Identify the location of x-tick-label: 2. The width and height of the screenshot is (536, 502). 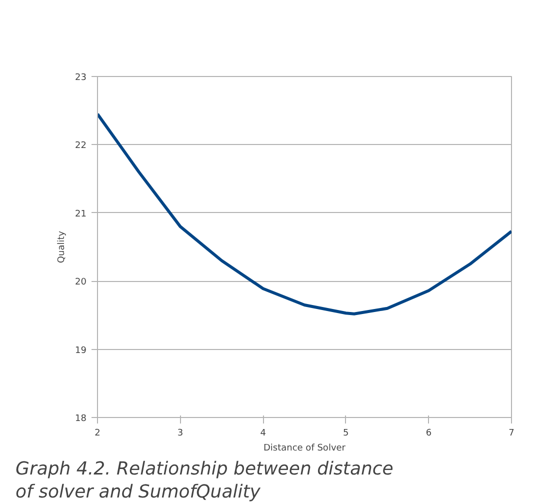
(97, 433).